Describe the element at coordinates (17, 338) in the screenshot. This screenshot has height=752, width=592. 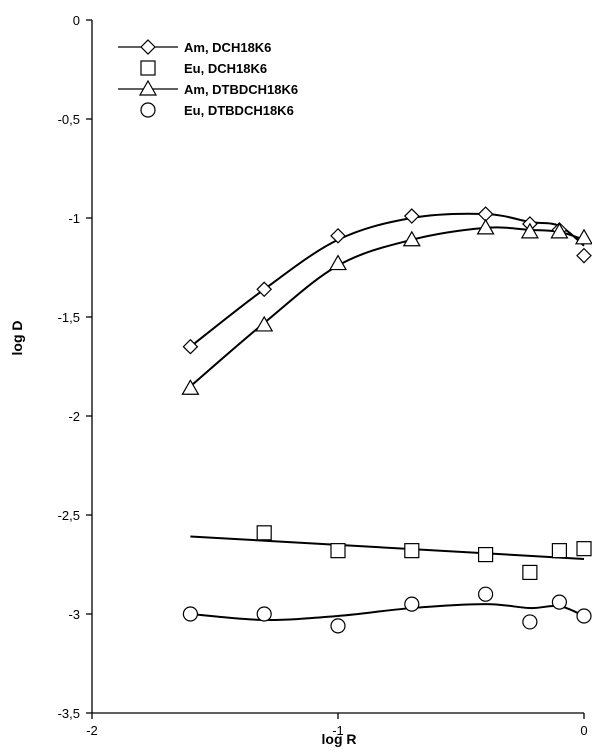
I see `y-axis-title: log D` at that location.